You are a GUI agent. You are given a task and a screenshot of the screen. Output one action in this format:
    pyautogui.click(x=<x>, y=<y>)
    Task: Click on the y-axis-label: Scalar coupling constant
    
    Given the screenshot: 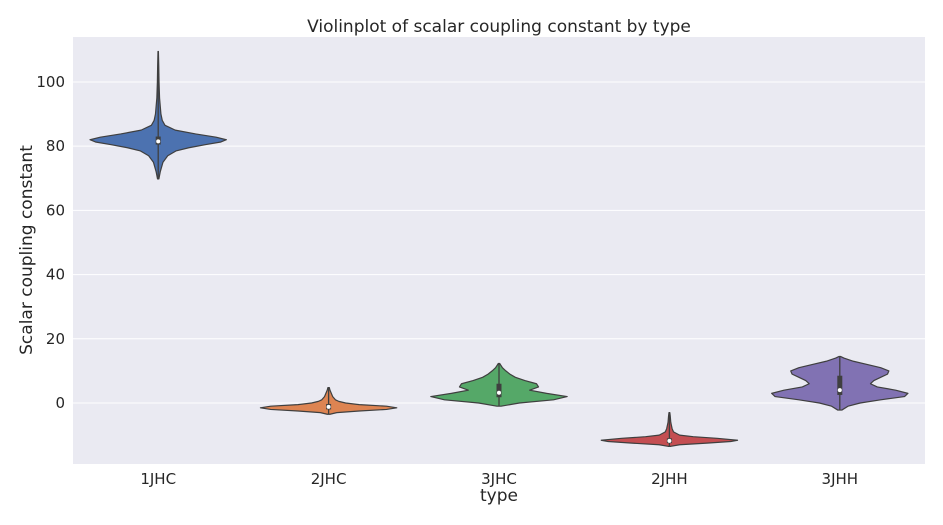 What is the action you would take?
    pyautogui.click(x=27, y=250)
    